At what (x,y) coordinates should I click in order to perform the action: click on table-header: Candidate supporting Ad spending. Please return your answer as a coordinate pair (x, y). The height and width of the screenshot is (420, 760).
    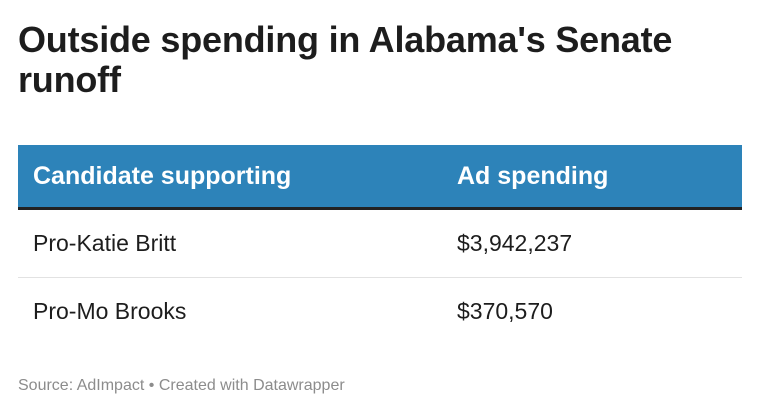
    Looking at the image, I should click on (380, 177).